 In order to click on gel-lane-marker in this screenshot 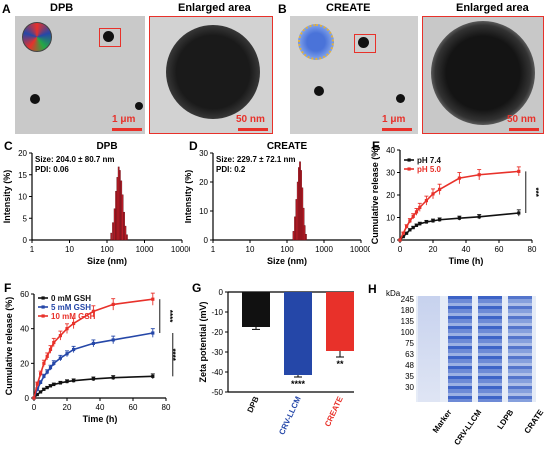, I will do `click(429, 349)`.